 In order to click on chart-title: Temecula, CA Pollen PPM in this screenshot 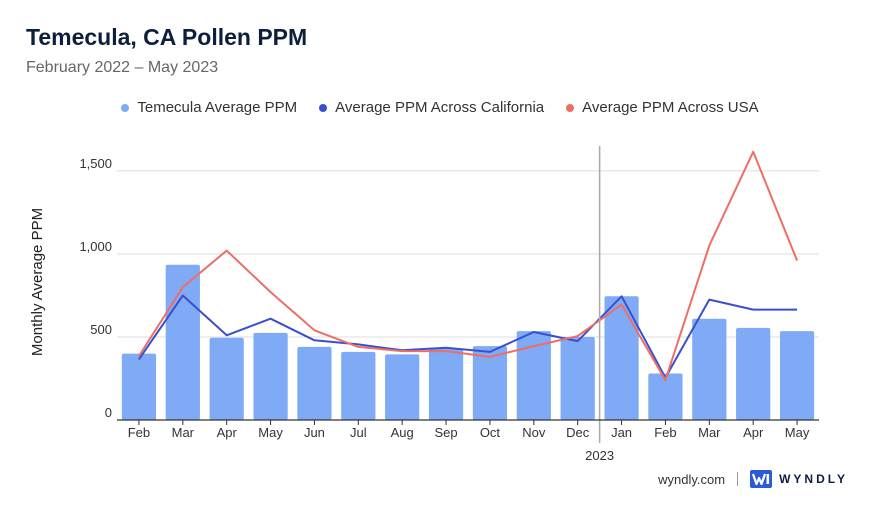, I will do `click(167, 37)`.